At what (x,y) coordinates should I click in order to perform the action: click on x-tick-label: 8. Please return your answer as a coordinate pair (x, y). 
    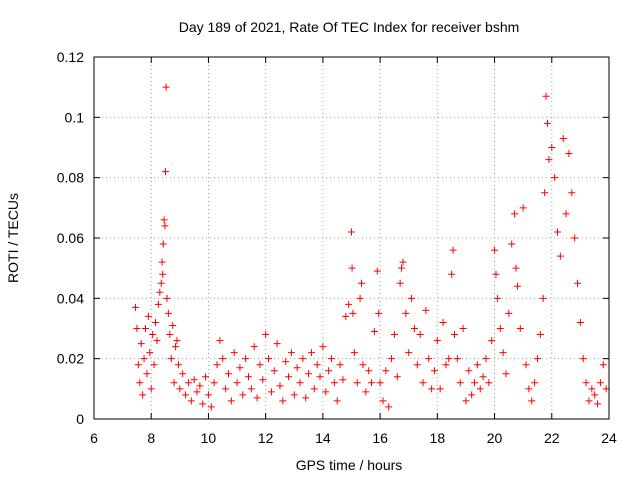
    Looking at the image, I should click on (151, 438).